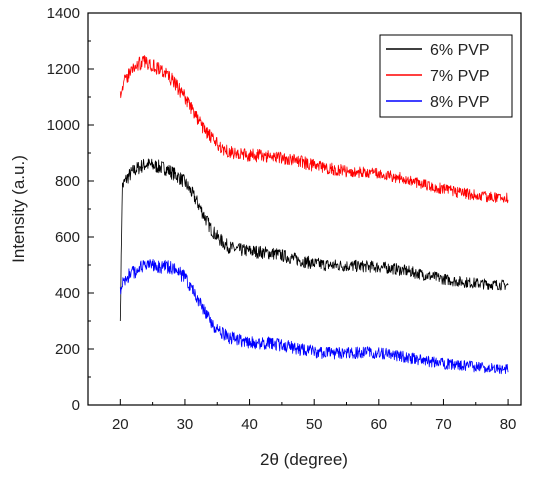  Describe the element at coordinates (63, 125) in the screenshot. I see `y-tick-label: 1000` at that location.